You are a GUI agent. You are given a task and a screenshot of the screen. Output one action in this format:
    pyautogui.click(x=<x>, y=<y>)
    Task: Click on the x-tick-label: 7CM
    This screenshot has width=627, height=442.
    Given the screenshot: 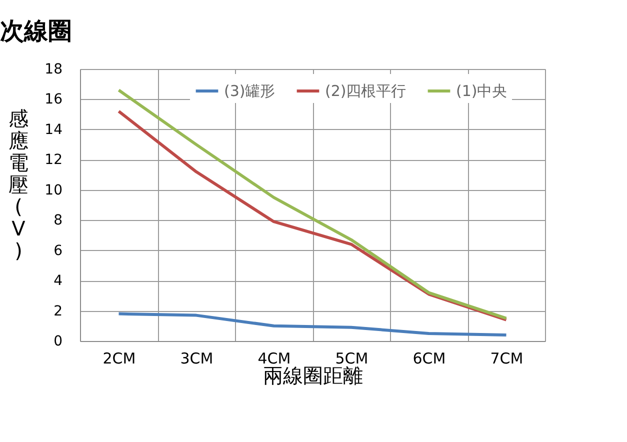 What is the action you would take?
    pyautogui.click(x=507, y=359)
    